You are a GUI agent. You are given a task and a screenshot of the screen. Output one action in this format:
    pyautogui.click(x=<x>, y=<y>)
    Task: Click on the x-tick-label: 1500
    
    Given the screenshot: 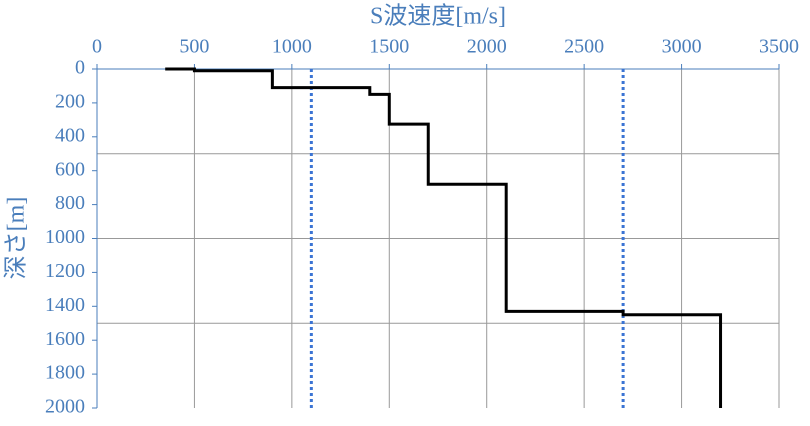 What is the action you would take?
    pyautogui.click(x=389, y=47)
    